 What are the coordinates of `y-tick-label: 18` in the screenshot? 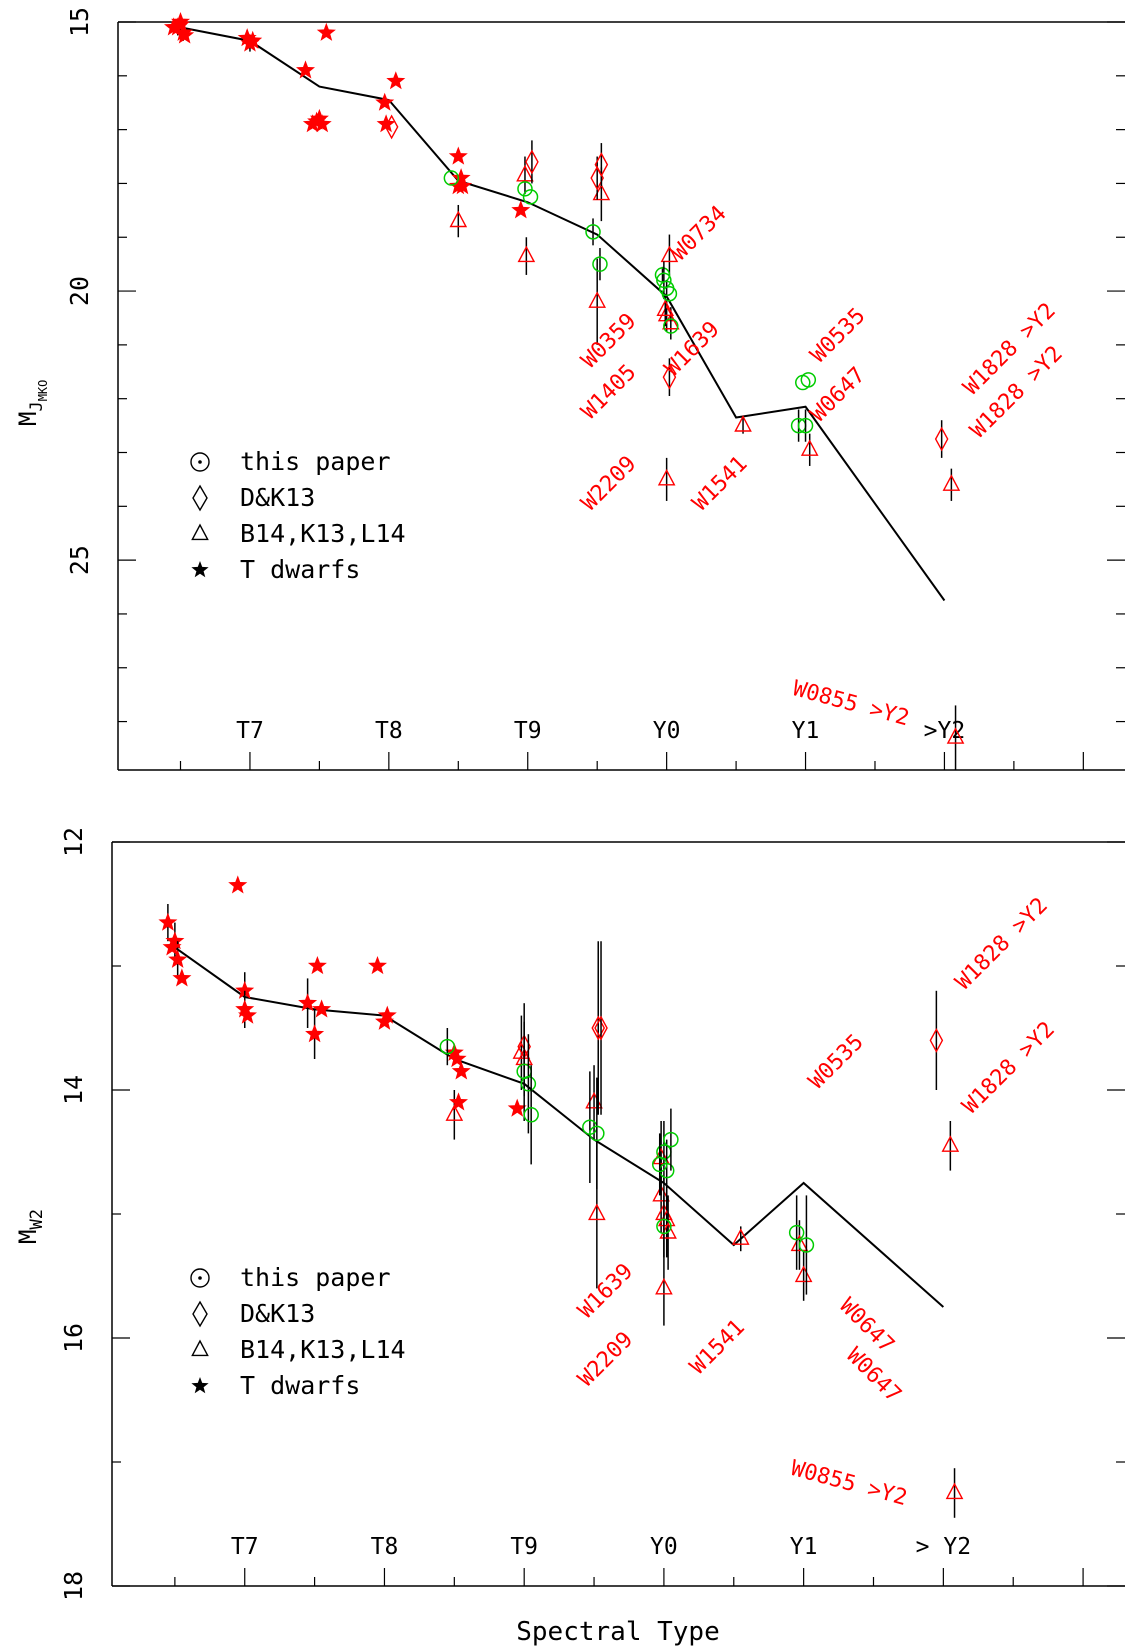 It's located at (73, 1586).